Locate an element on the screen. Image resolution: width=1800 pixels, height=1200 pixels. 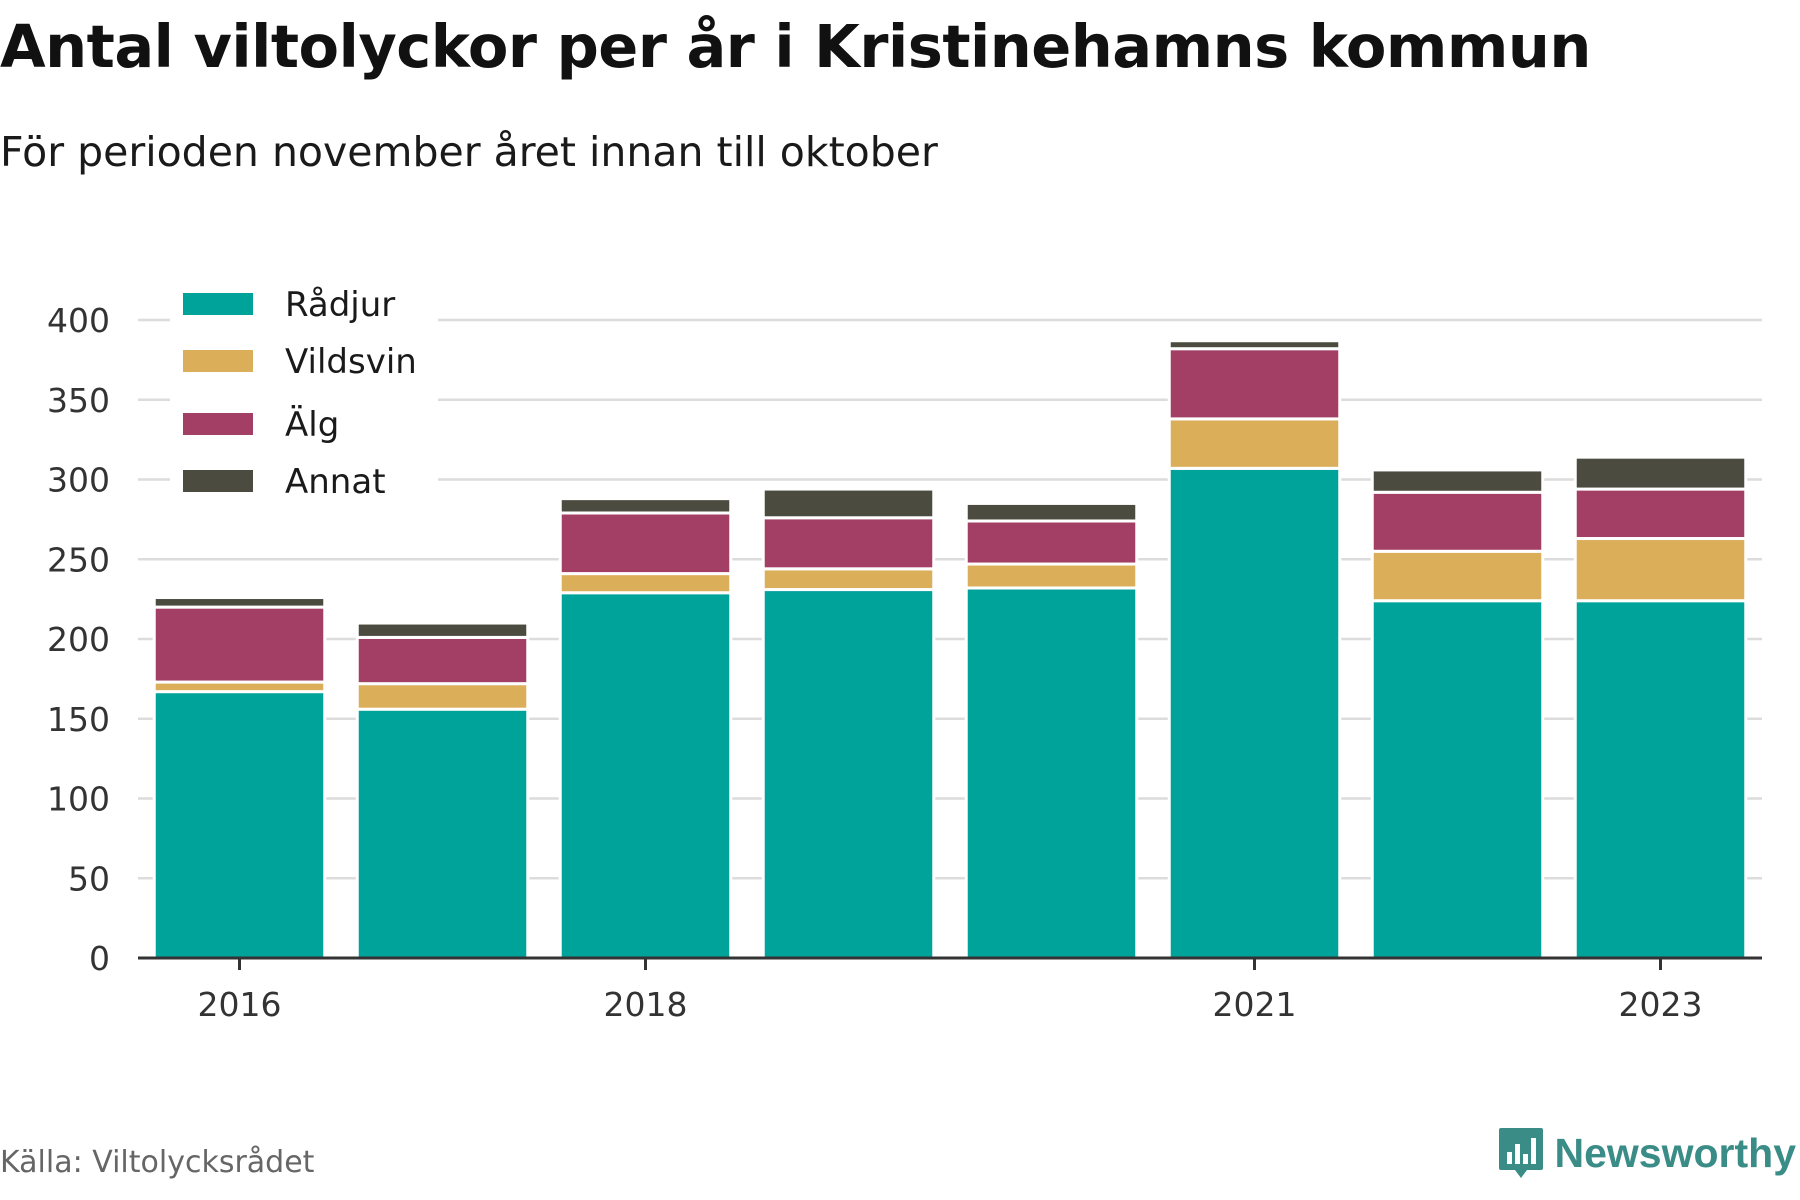
x-tick-label: 2016 is located at coordinates (240, 1004).